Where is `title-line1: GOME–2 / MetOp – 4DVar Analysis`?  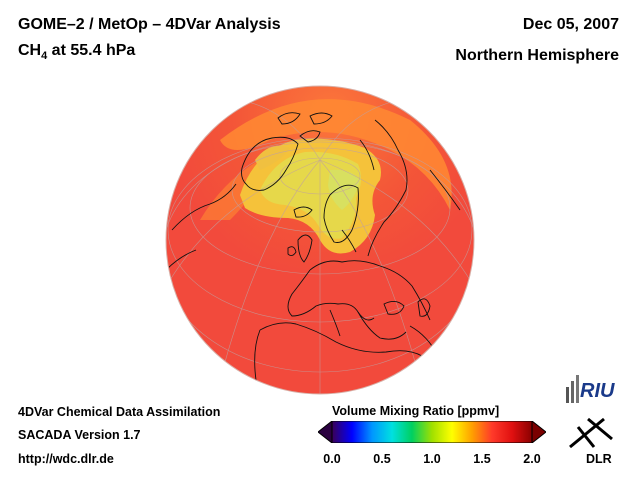
title-line1: GOME–2 / MetOp – 4DVar Analysis is located at coordinates (149, 24).